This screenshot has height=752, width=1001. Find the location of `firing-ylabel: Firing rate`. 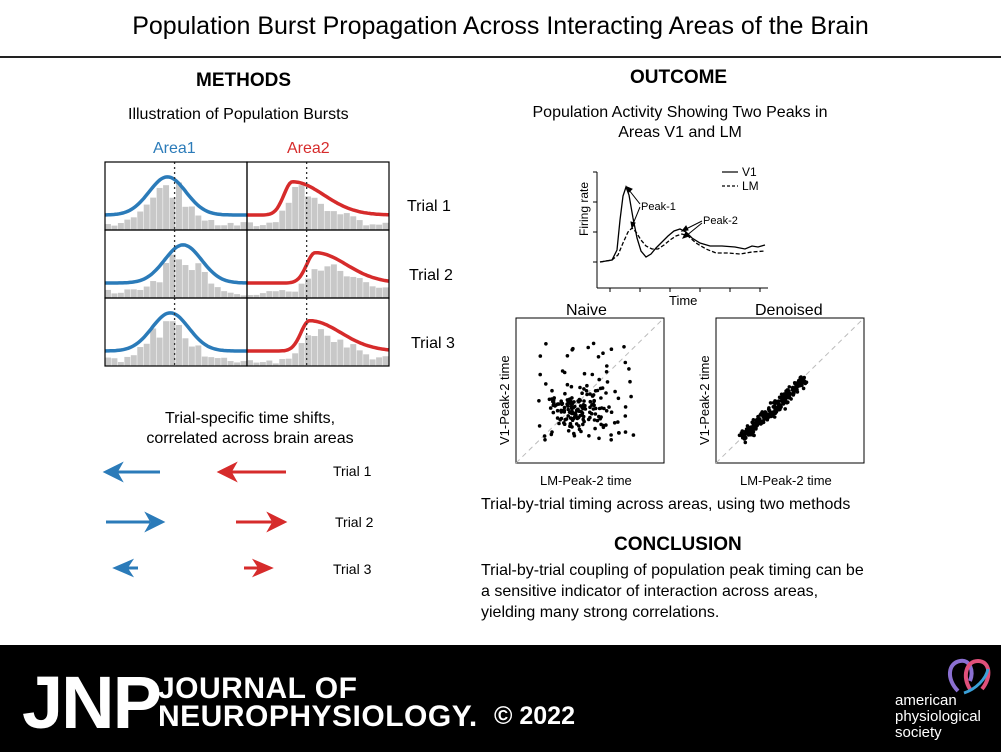

firing-ylabel: Firing rate is located at coordinates (584, 209).